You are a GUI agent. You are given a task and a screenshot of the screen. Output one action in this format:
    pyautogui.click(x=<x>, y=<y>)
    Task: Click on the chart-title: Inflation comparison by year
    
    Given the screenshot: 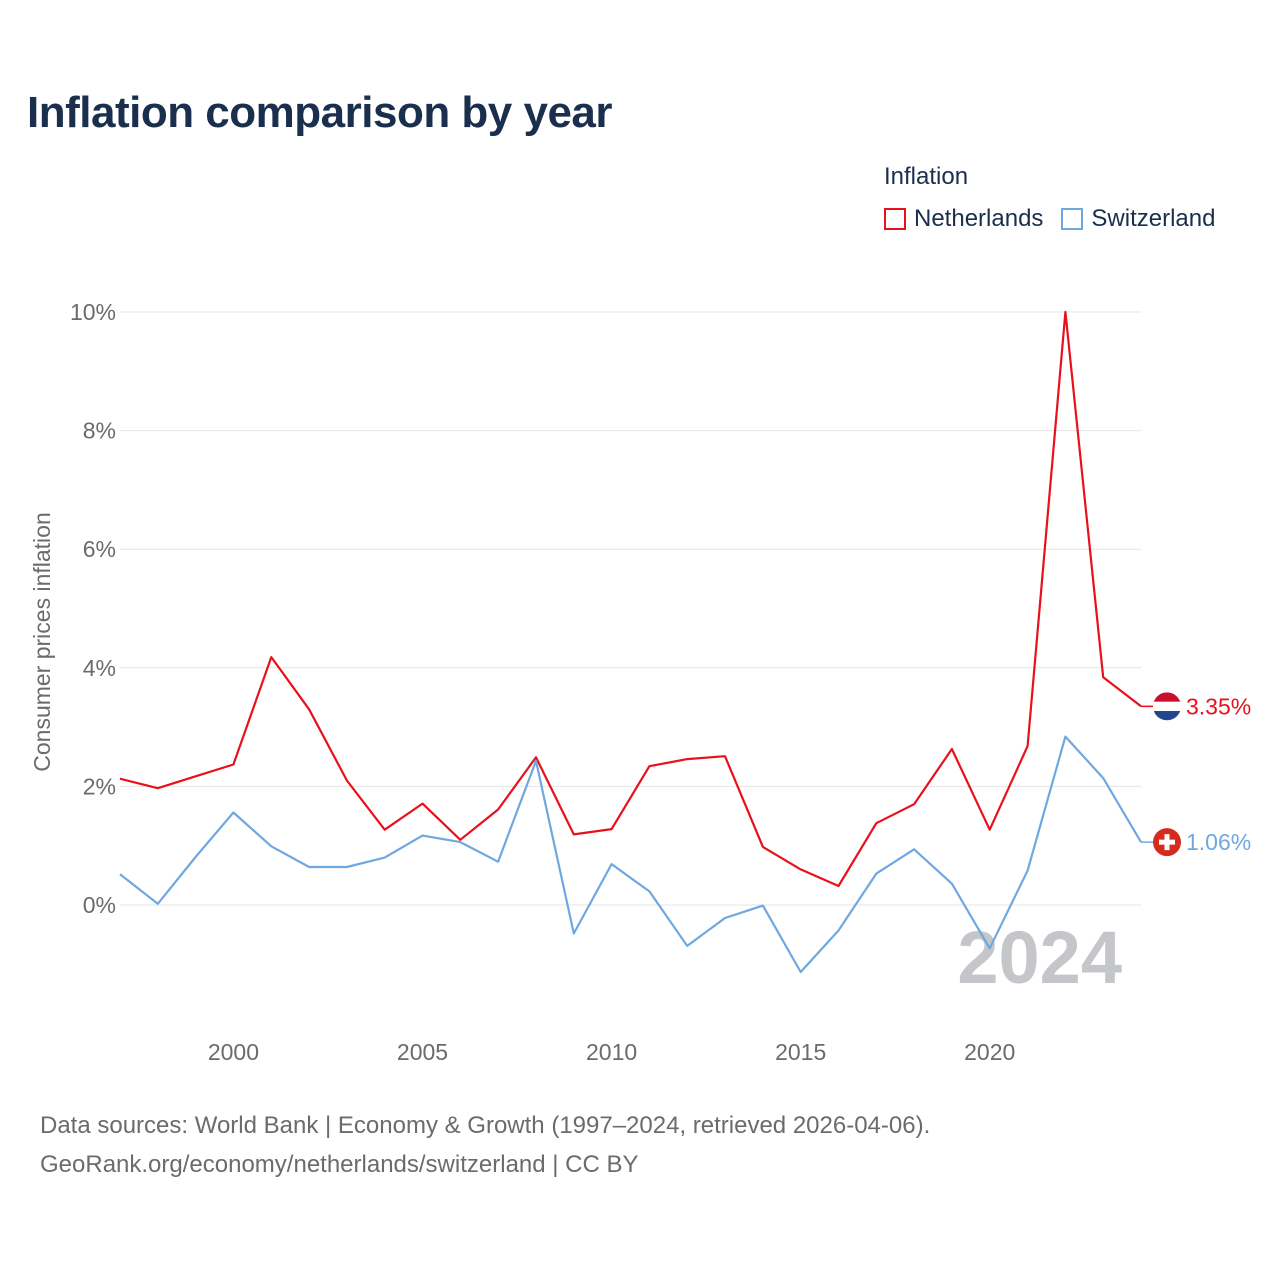 What is the action you would take?
    pyautogui.click(x=320, y=112)
    